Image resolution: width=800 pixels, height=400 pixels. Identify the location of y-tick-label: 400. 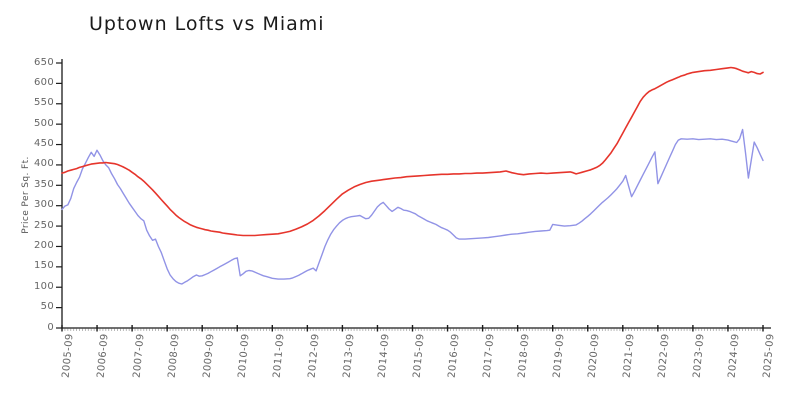
(44, 164).